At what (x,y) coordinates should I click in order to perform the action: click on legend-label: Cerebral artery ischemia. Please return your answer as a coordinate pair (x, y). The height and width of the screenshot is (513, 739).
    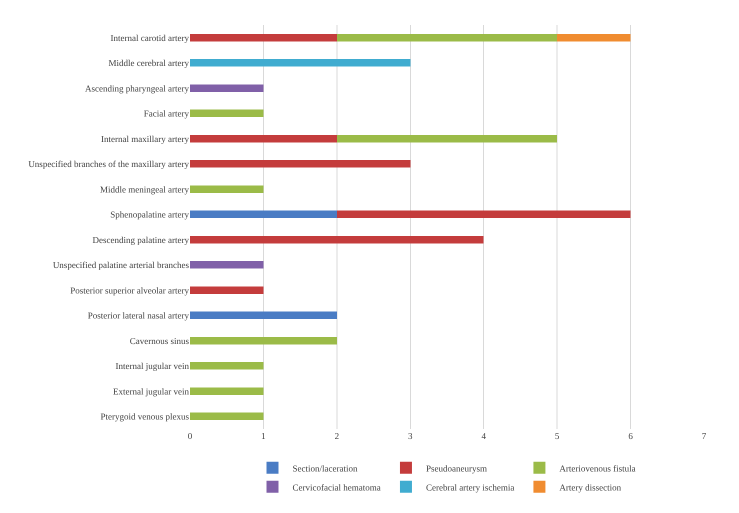
    Looking at the image, I should click on (470, 487).